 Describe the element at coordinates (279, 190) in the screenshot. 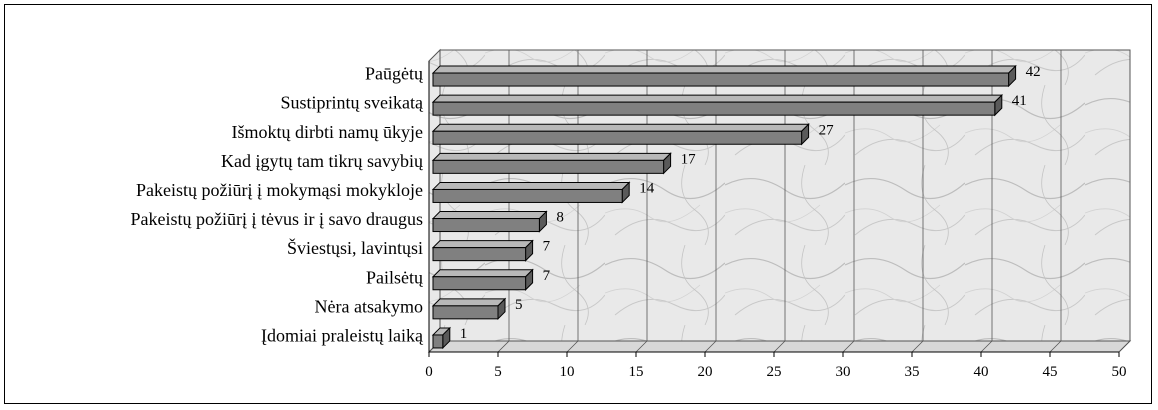

I see `category-label: Pakeistų požiūrį į mokymąsi mokykloje` at that location.